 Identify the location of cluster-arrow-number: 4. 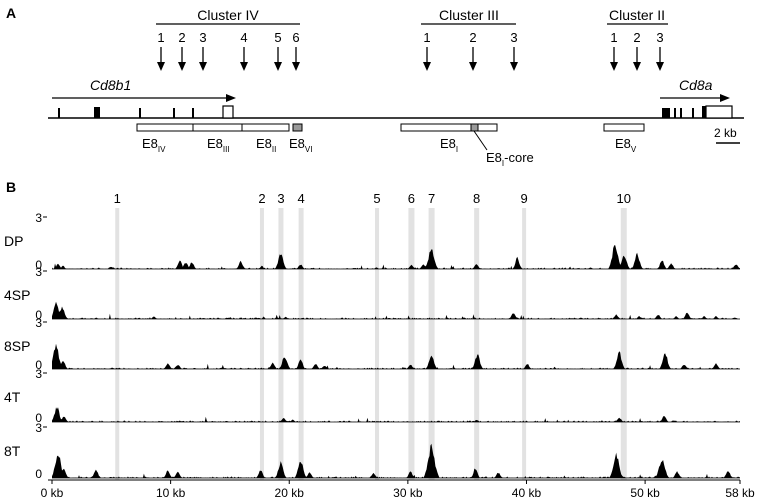
(243, 37).